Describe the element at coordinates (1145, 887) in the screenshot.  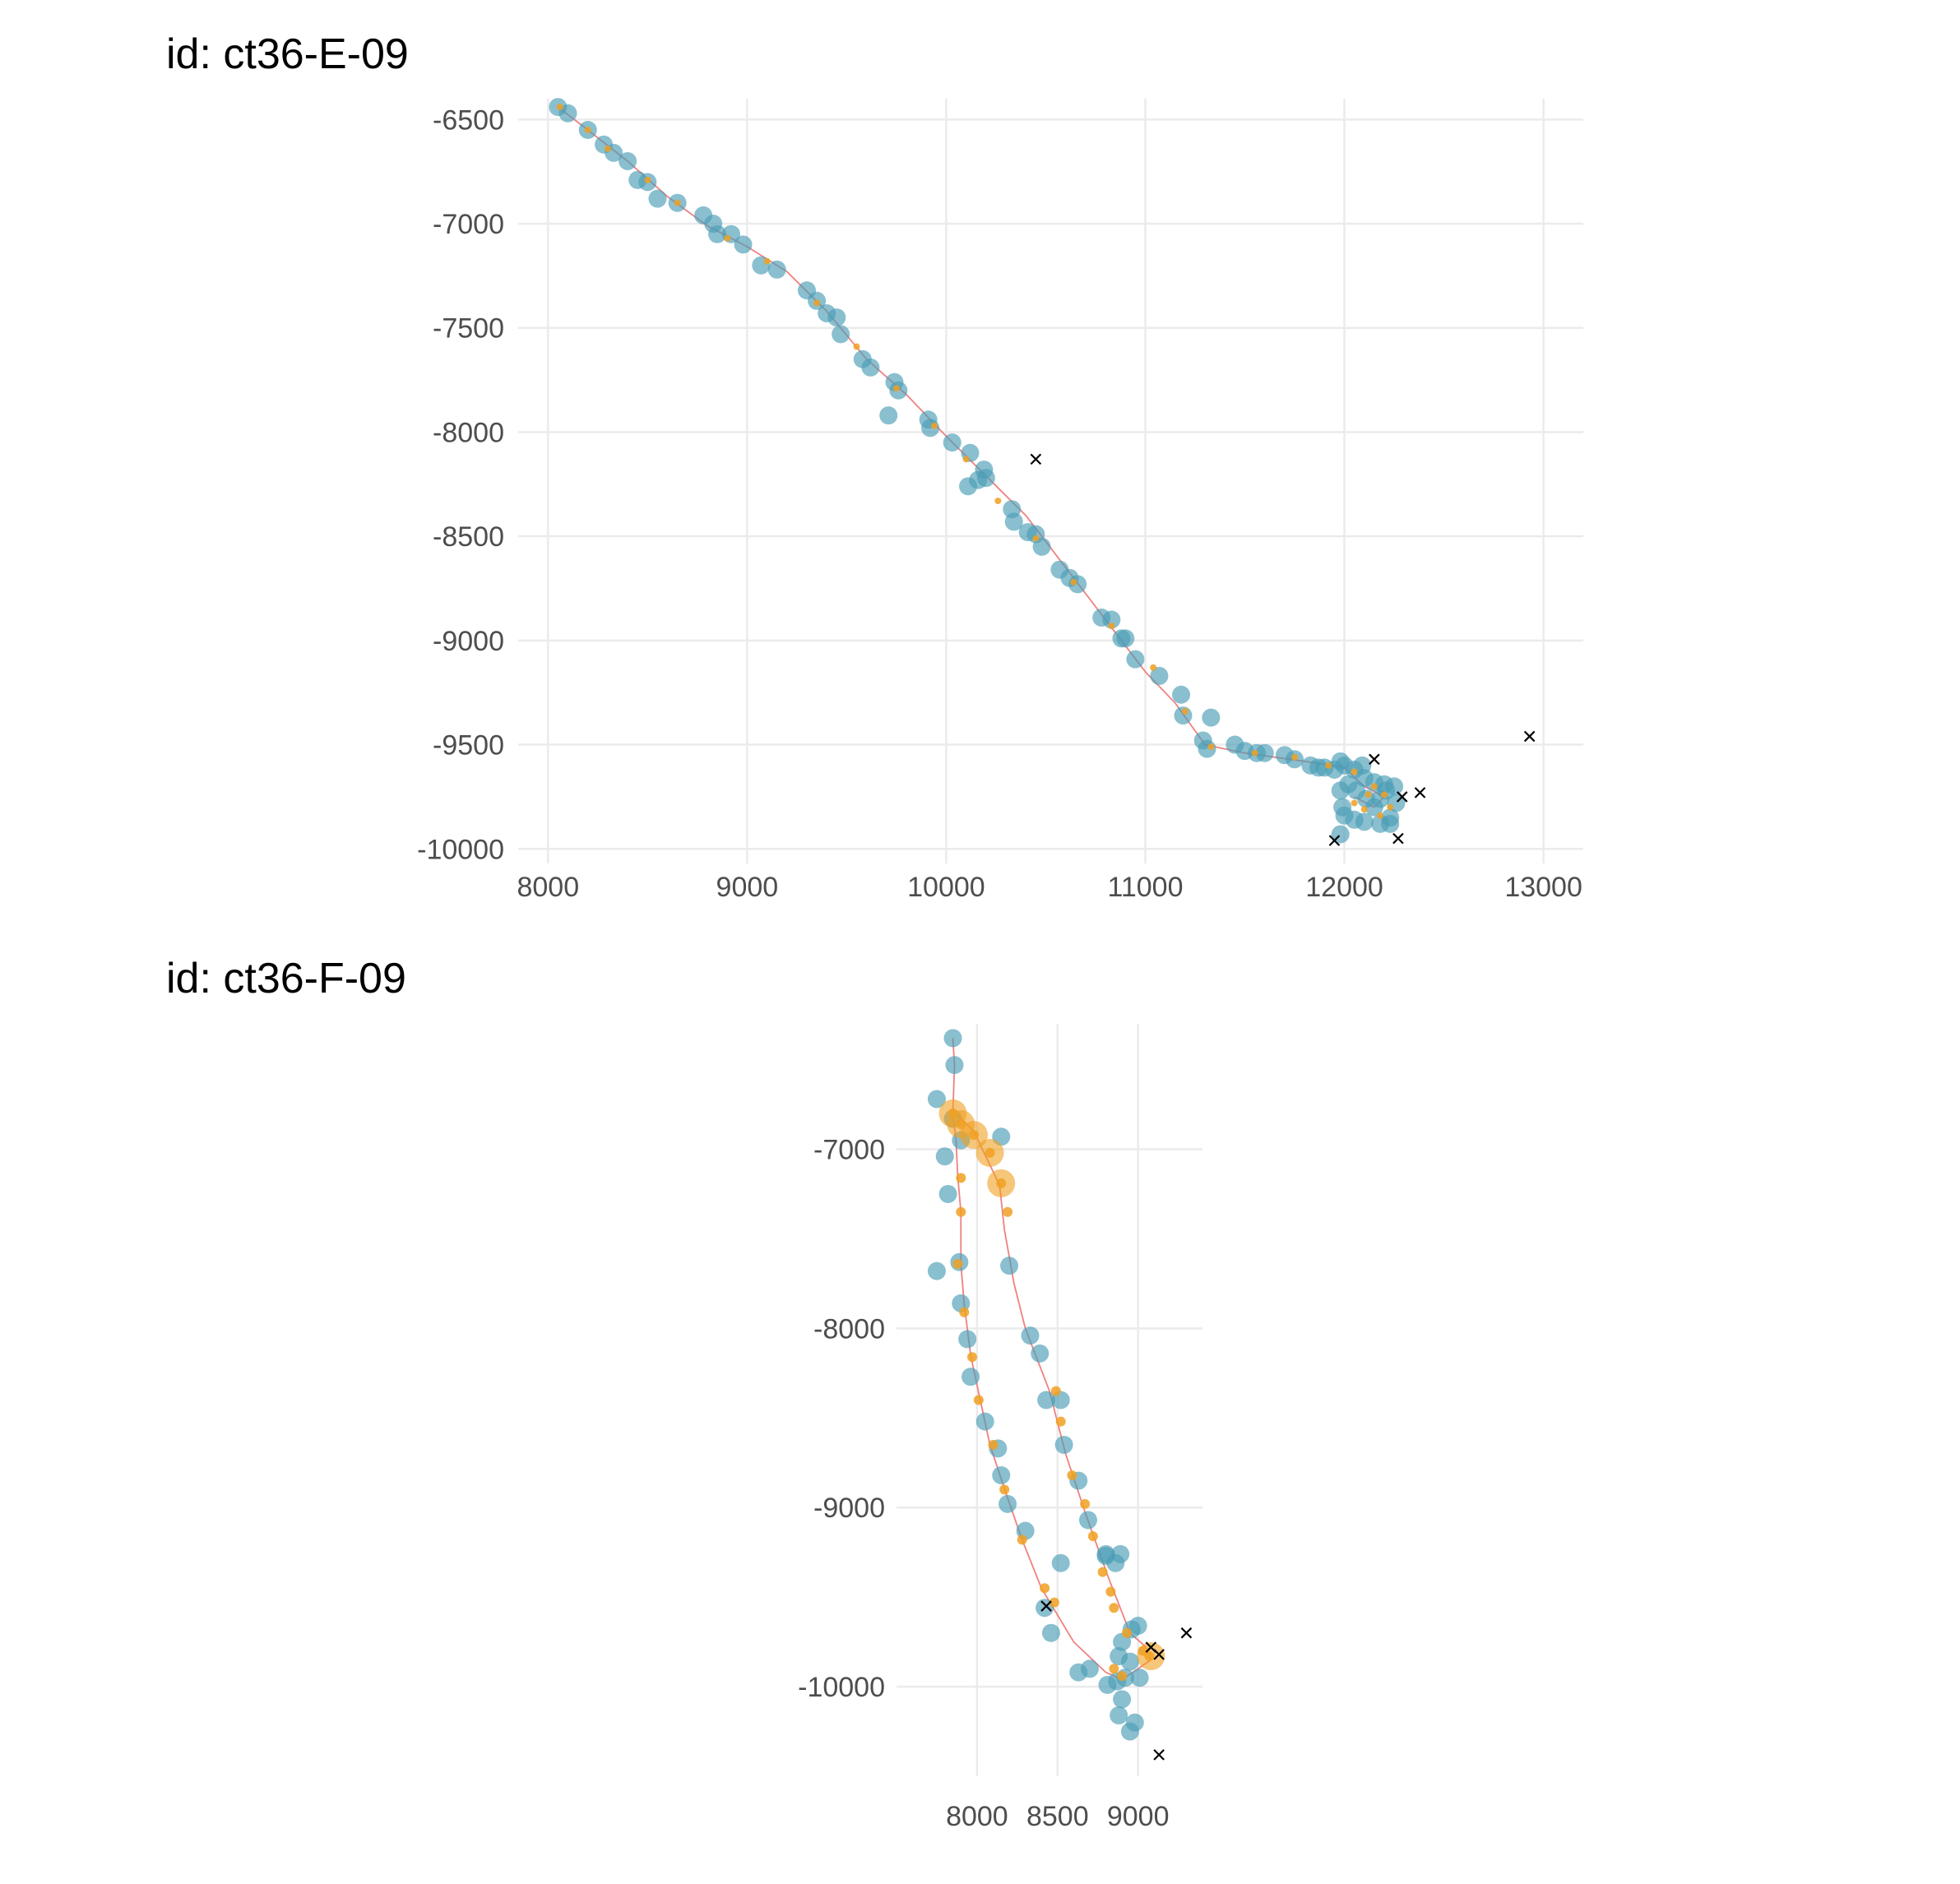
I see `x-tick-label: 11000` at that location.